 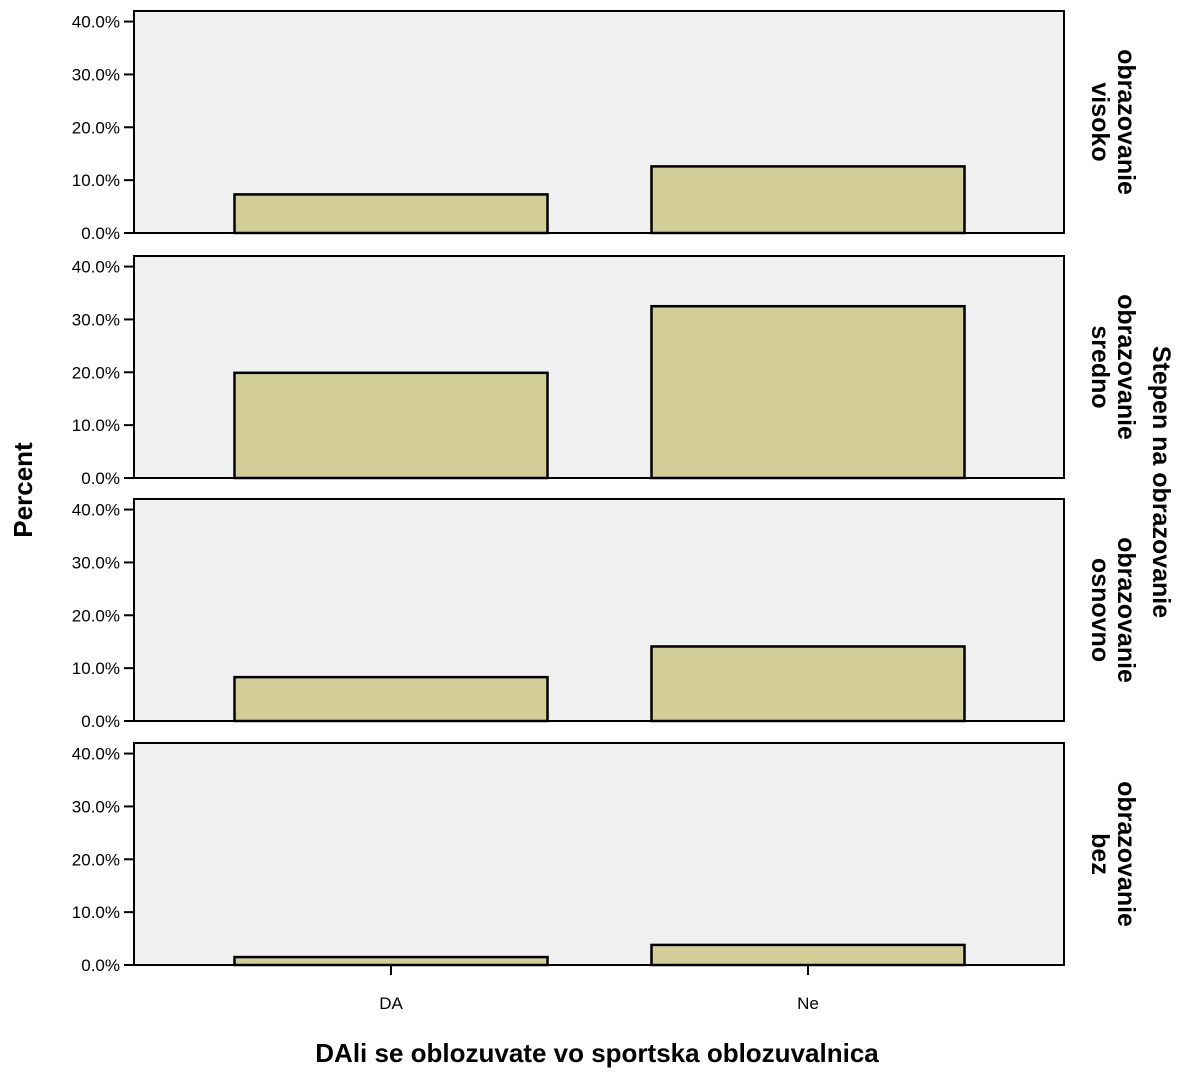 I want to click on x-tick-label: DA, so click(x=391, y=1003).